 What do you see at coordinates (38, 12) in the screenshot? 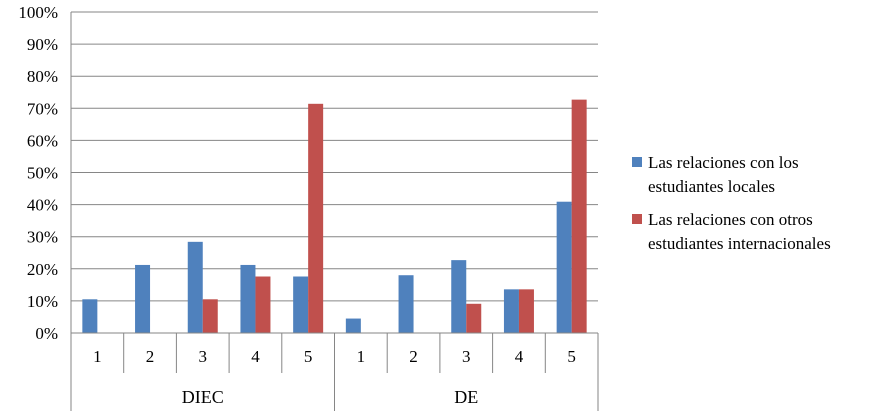
I see `y-tick-label: 100%` at bounding box center [38, 12].